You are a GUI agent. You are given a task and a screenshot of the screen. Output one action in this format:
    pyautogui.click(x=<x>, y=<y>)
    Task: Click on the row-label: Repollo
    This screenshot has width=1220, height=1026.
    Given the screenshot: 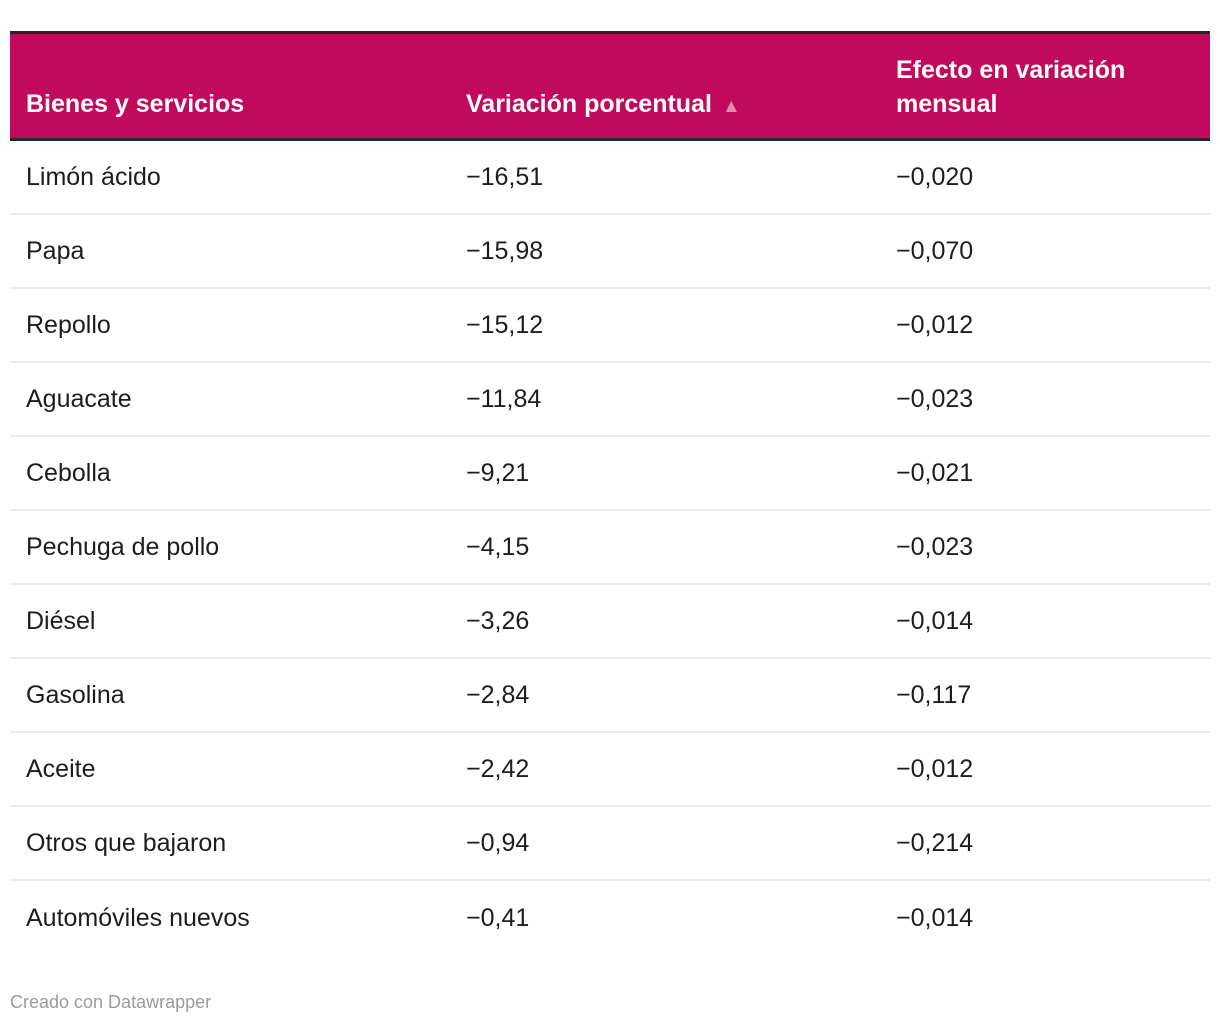 What is the action you would take?
    pyautogui.click(x=68, y=324)
    